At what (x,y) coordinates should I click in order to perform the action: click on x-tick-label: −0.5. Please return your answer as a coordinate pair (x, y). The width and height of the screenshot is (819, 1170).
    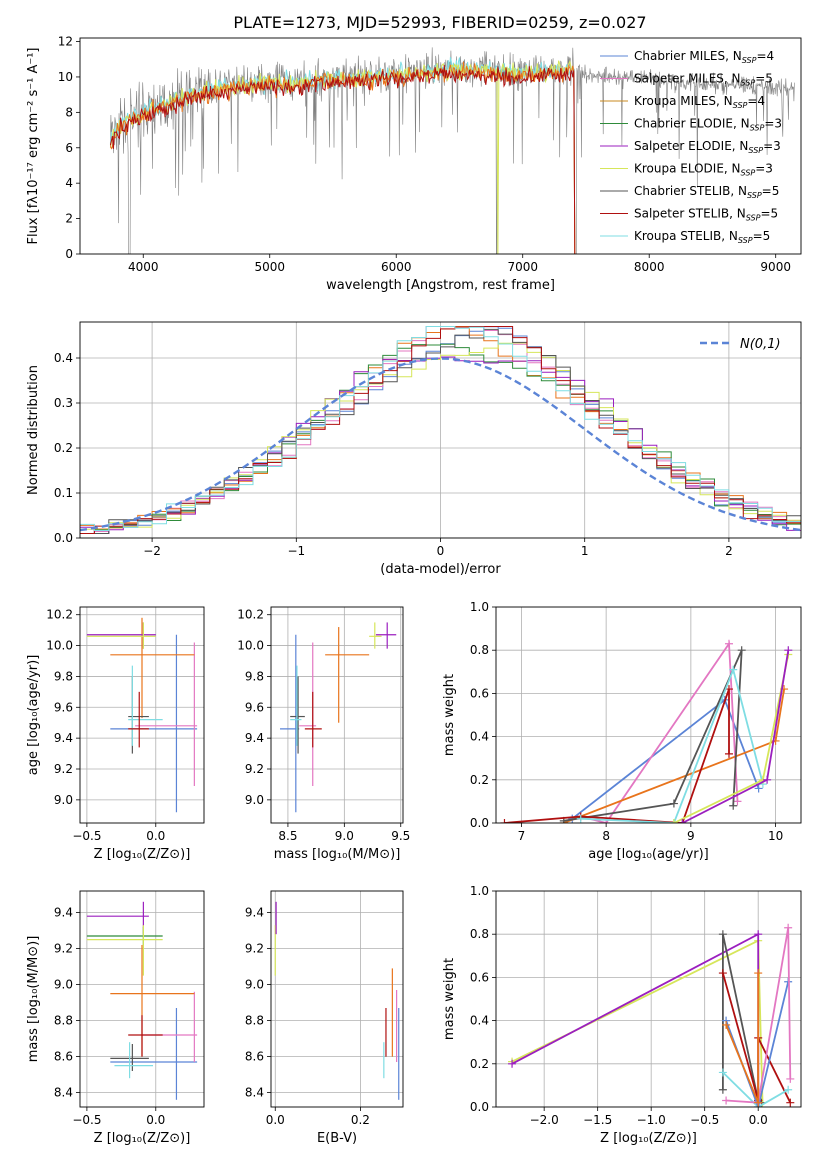
    Looking at the image, I should click on (704, 1120).